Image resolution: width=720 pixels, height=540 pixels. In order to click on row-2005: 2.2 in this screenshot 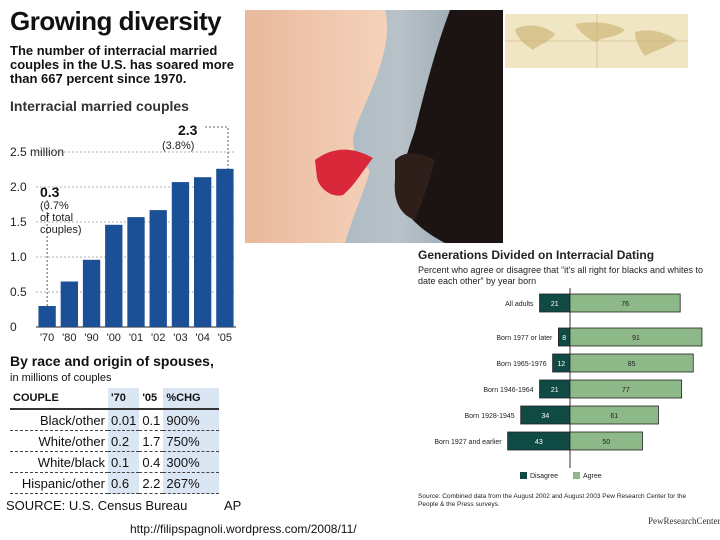, I will do `click(151, 483)`.